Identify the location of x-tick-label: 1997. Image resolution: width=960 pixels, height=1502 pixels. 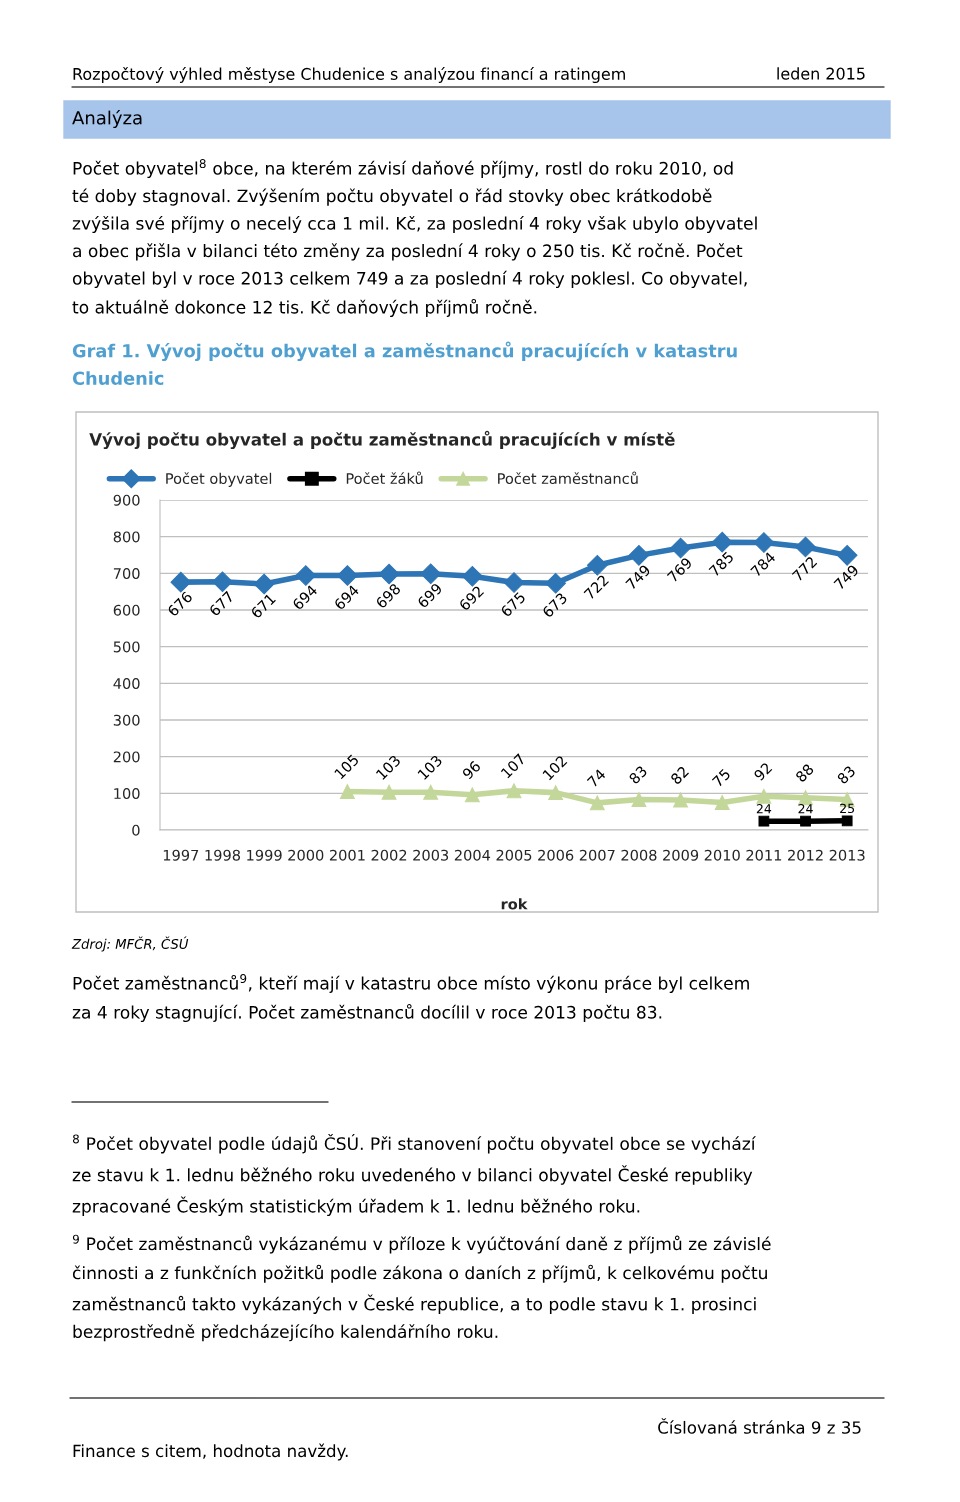
(181, 855).